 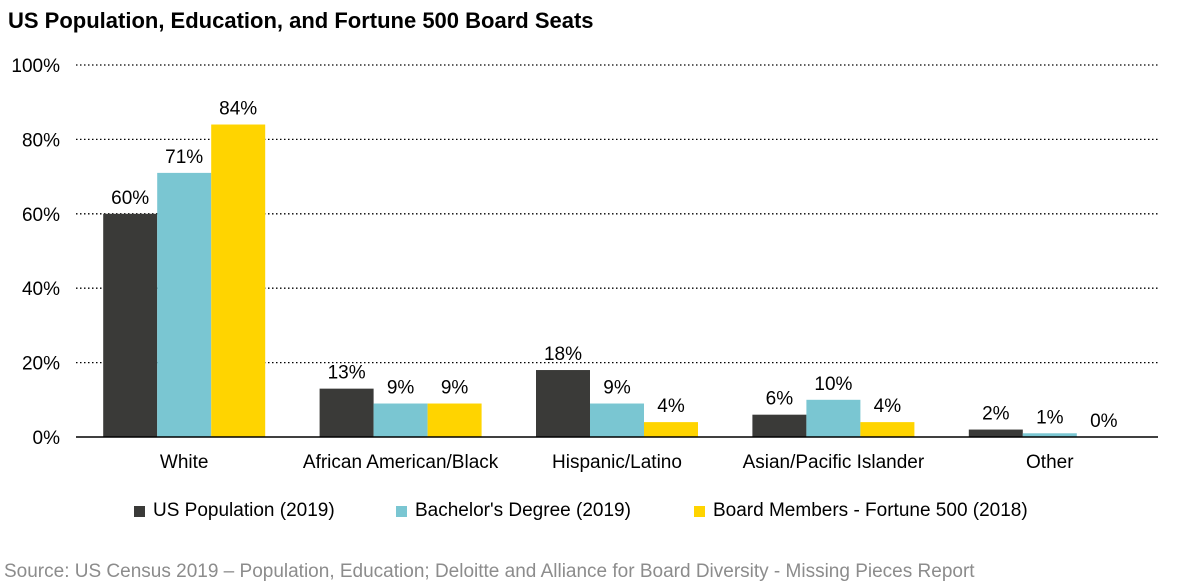 What do you see at coordinates (47, 438) in the screenshot?
I see `y-tick-label: 0%` at bounding box center [47, 438].